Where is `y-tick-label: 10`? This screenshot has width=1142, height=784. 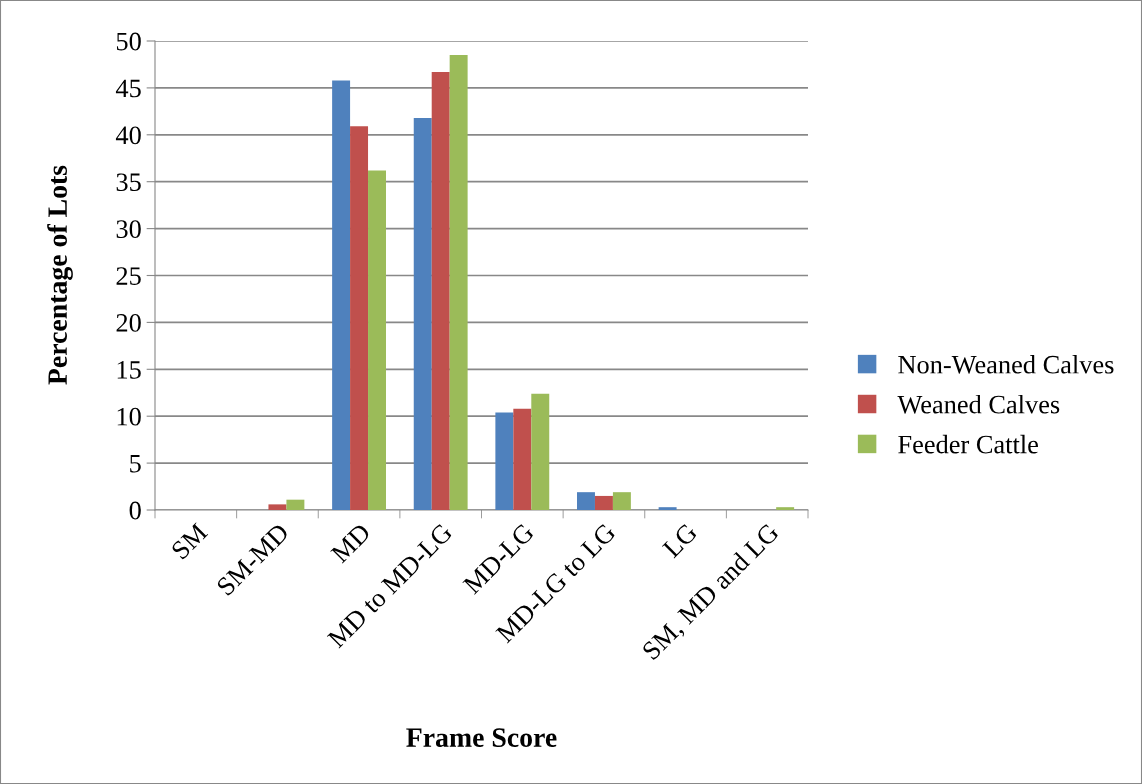
y-tick-label: 10 is located at coordinates (129, 416).